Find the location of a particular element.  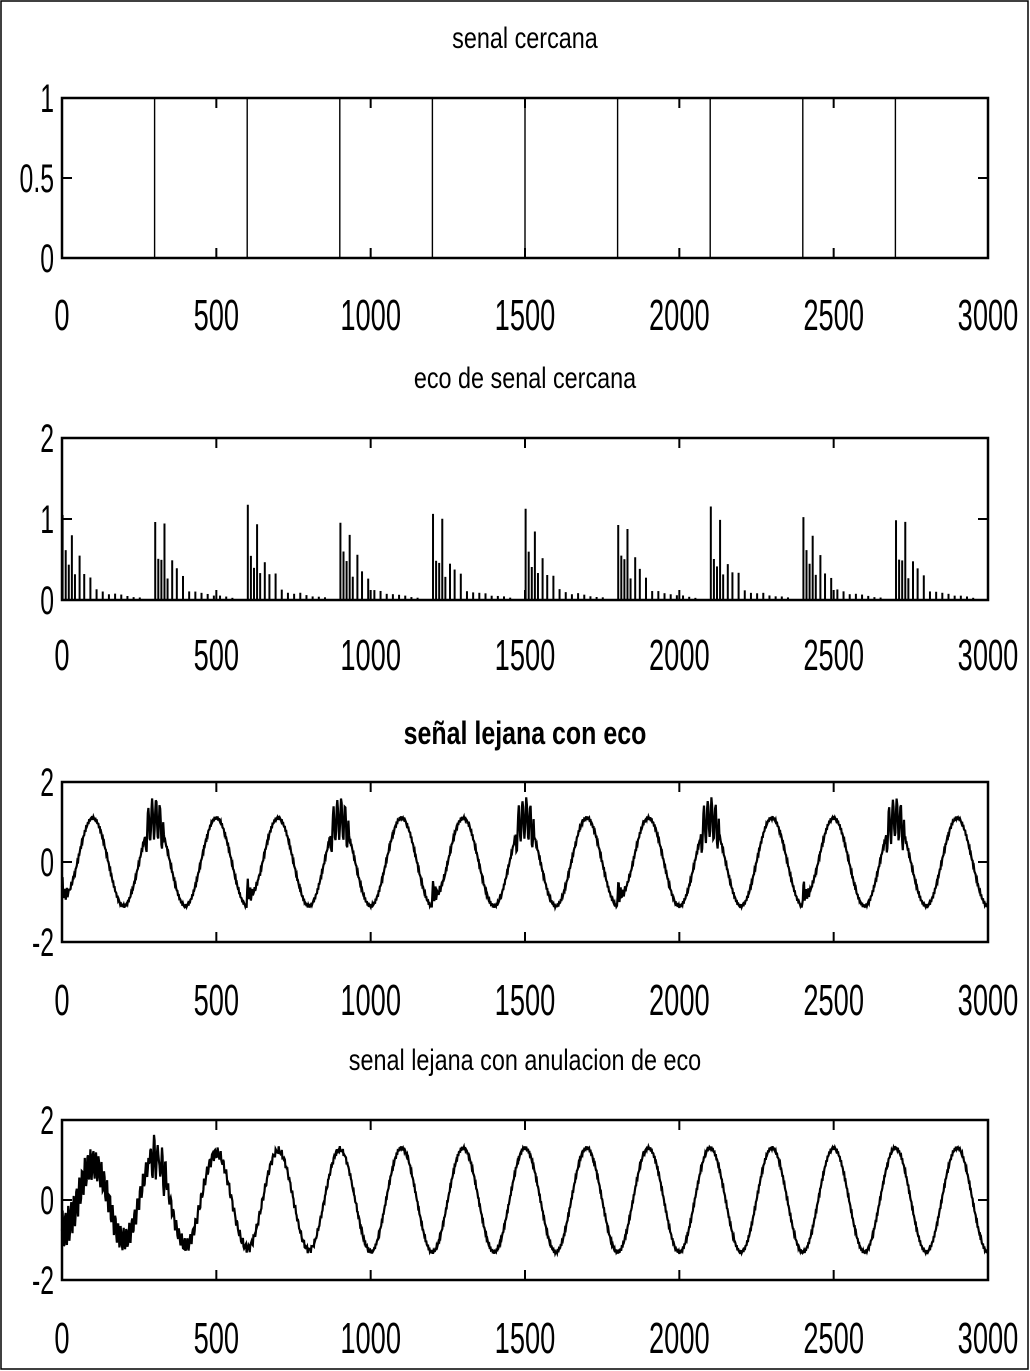

subplot-title: senal cercana is located at coordinates (525, 37).